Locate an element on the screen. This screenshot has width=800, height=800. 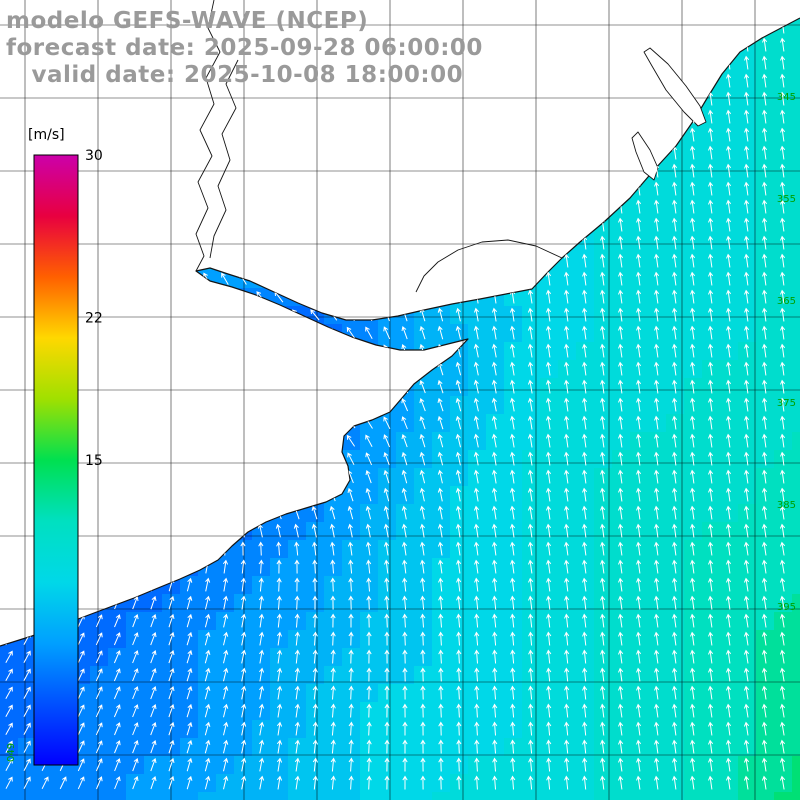
bottom-left-axis-label: 049 is located at coordinates (11, 752).